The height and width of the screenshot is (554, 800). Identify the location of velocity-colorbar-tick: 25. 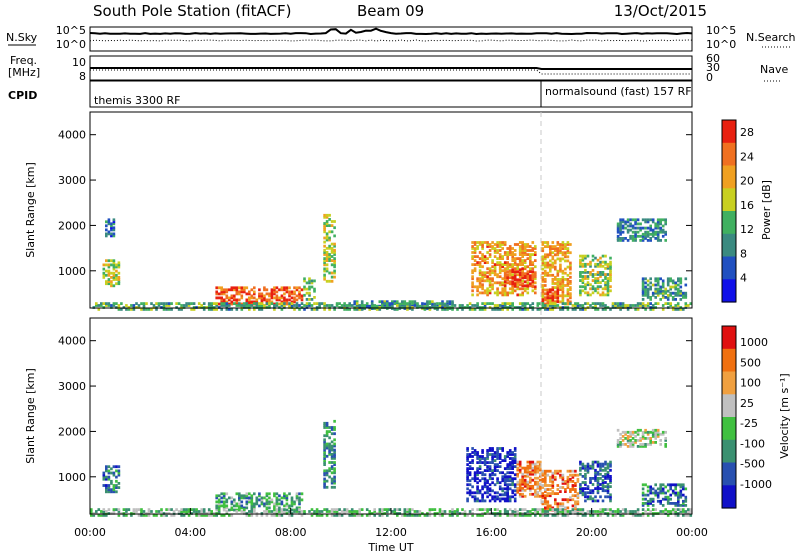
(747, 403).